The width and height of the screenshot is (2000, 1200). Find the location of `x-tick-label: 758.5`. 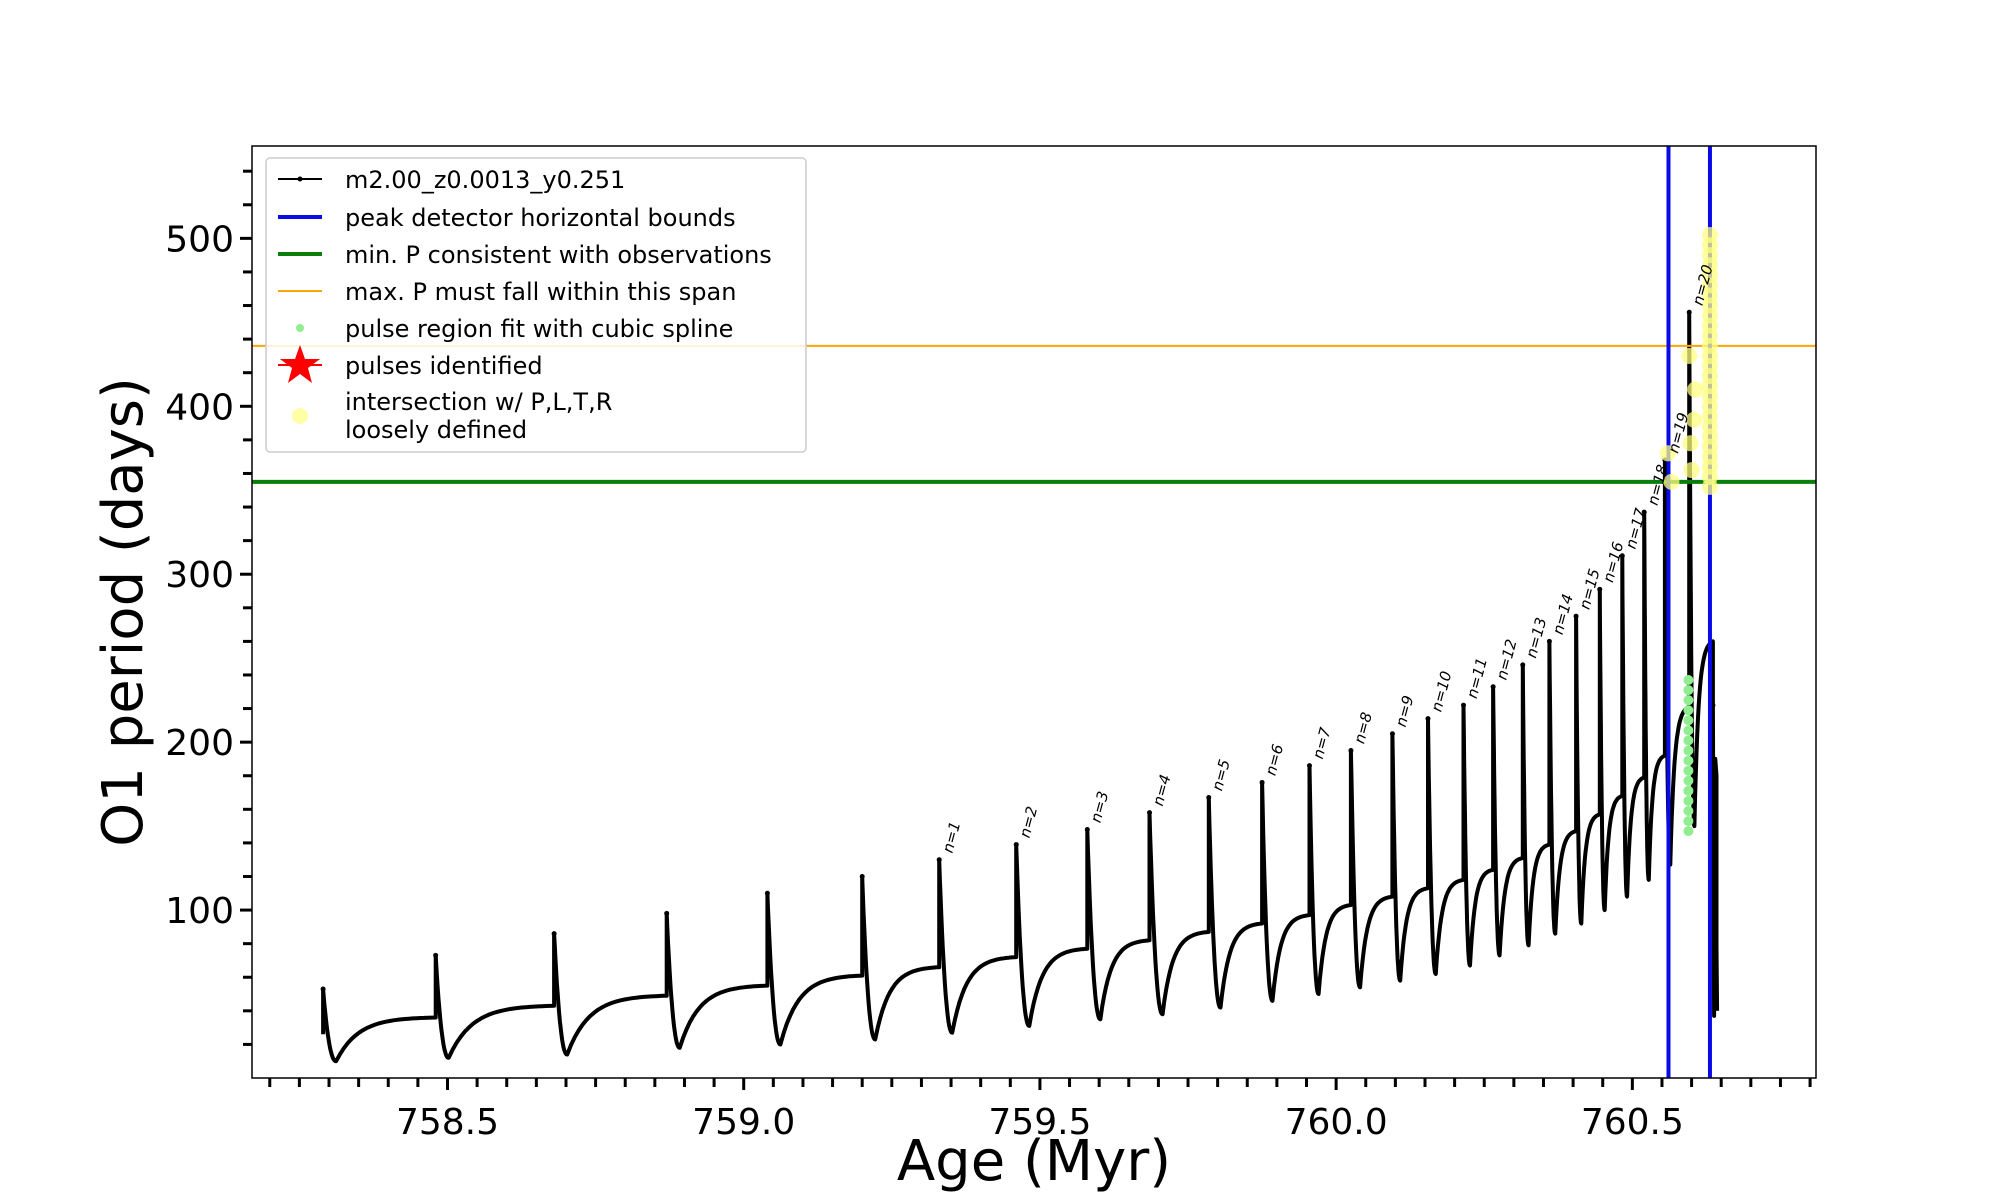

x-tick-label: 758.5 is located at coordinates (447, 1122).